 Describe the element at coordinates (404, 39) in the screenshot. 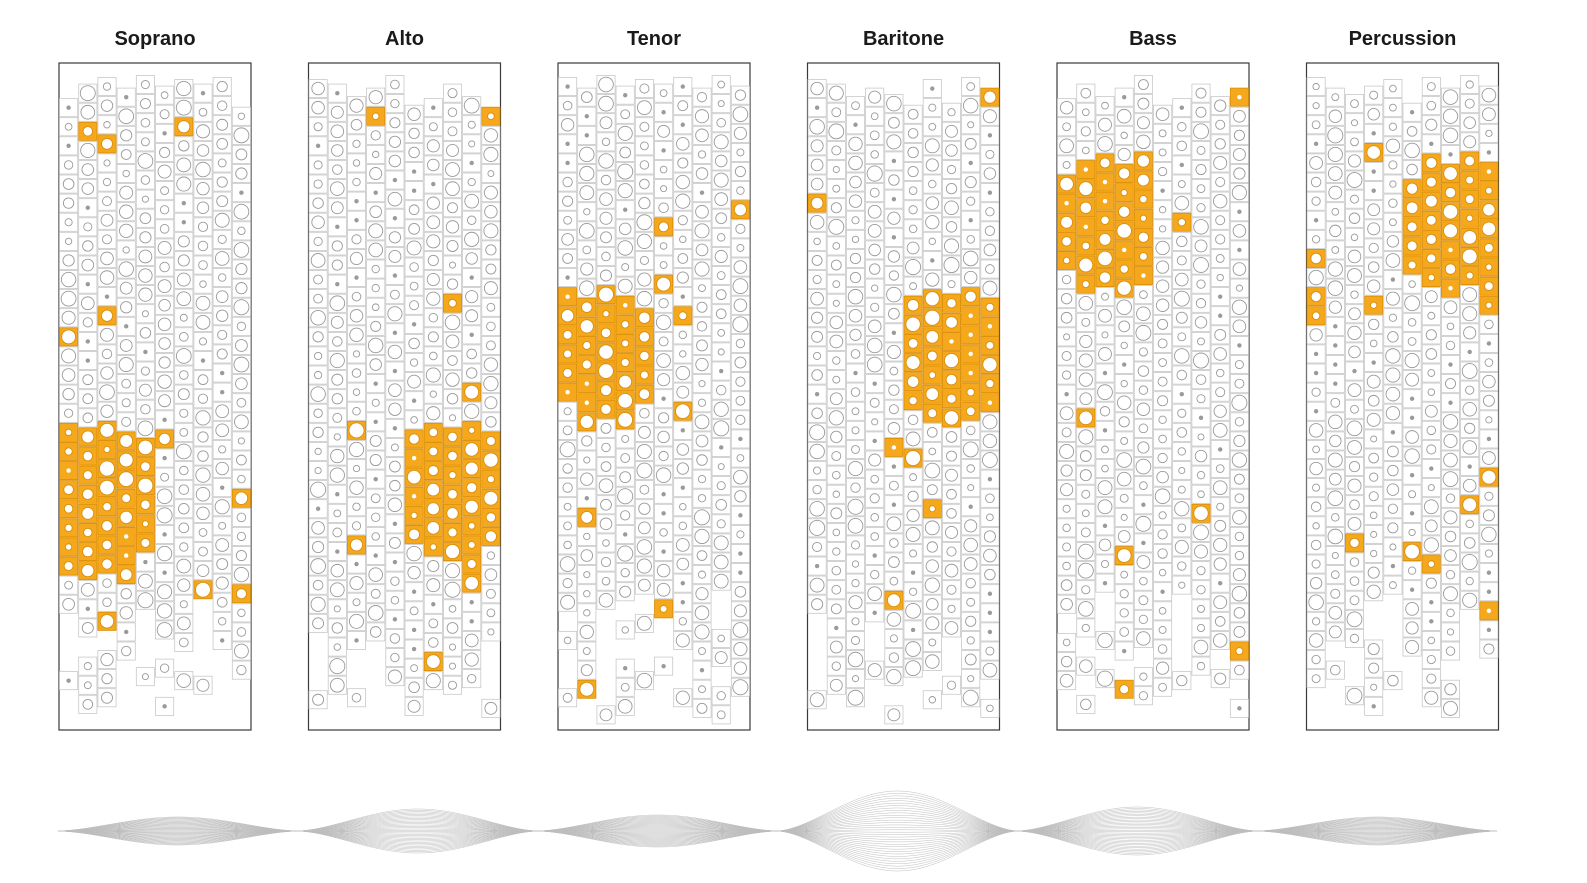

I see `panel-title-alto: Alto` at that location.